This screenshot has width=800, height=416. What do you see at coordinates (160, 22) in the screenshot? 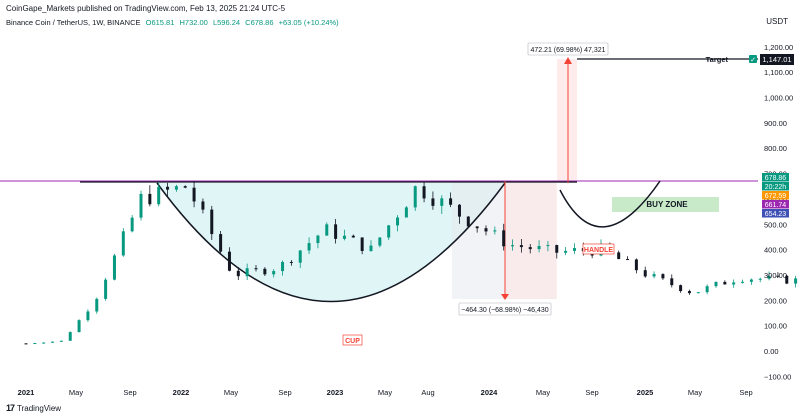
I see `ohlc-open: O615.81` at bounding box center [160, 22].